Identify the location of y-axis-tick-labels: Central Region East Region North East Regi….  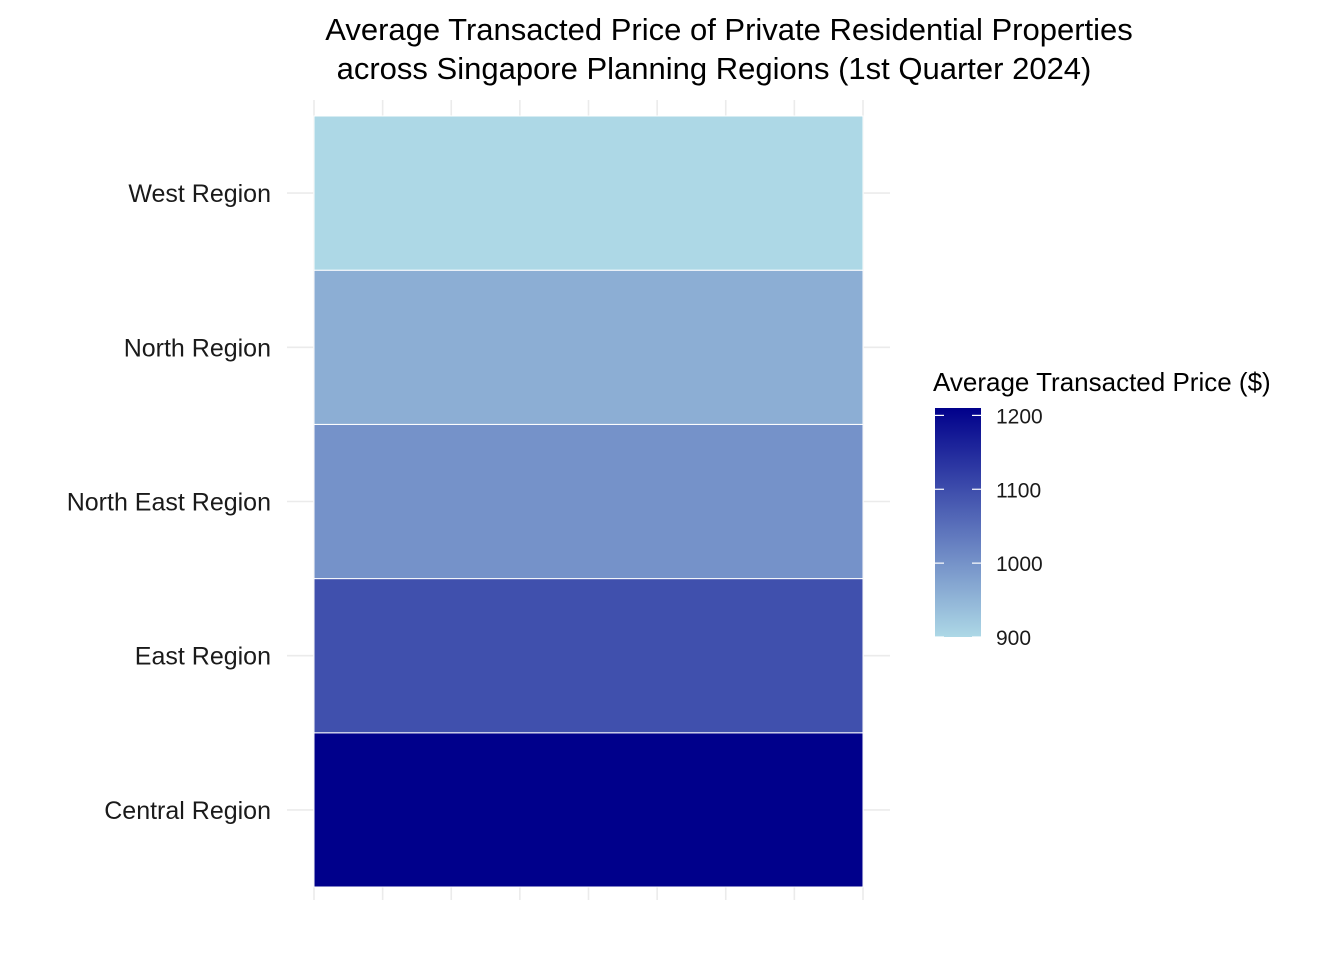
(169, 502).